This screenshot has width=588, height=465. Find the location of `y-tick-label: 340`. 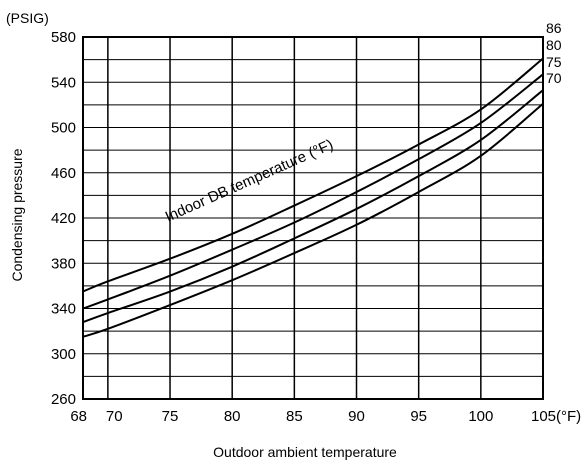

y-tick-label: 340 is located at coordinates (63, 309).